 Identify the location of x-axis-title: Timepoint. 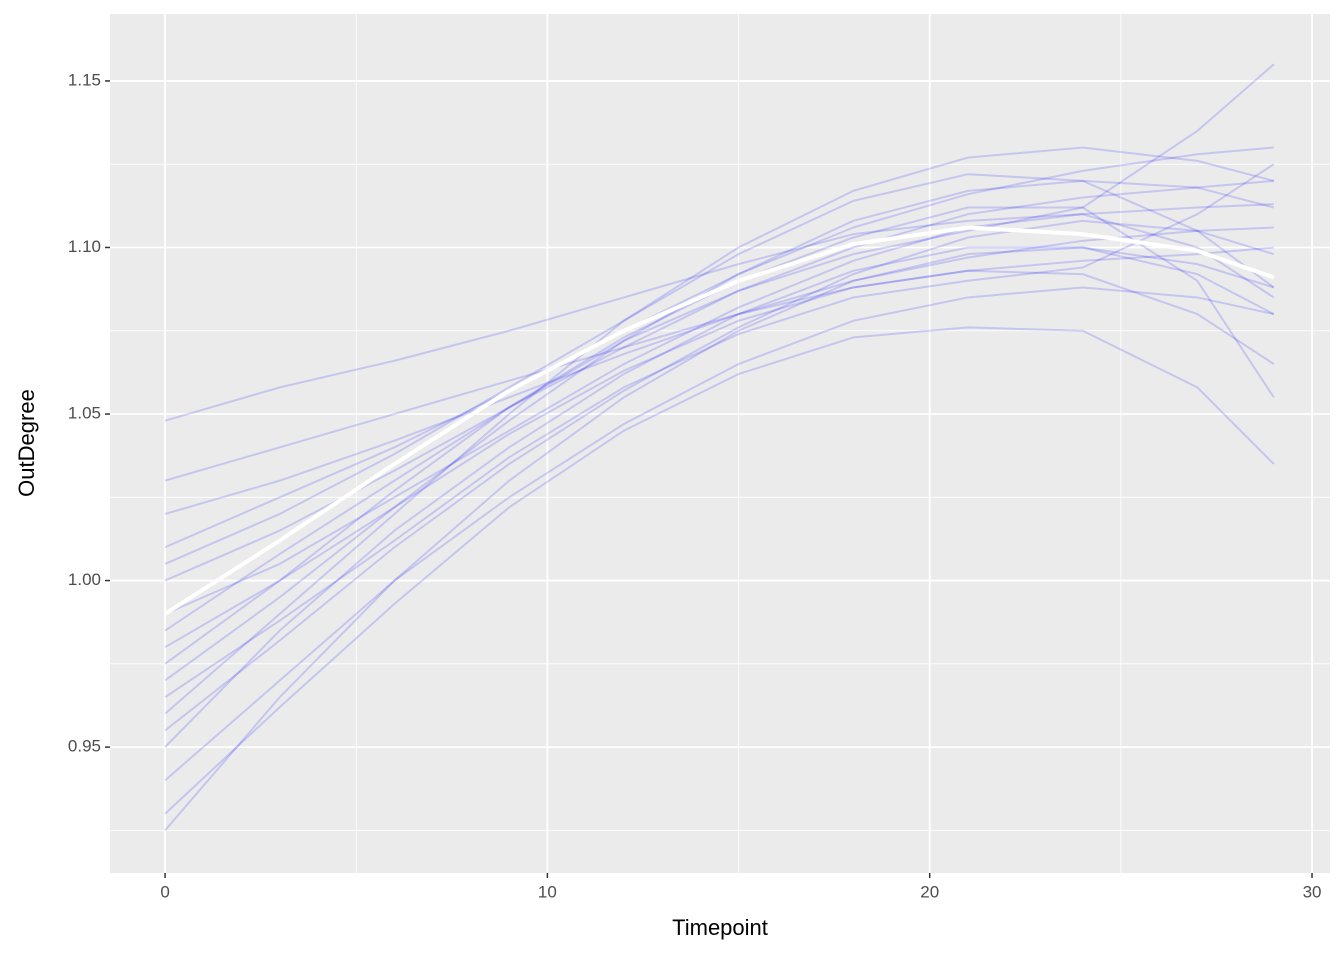
(720, 927).